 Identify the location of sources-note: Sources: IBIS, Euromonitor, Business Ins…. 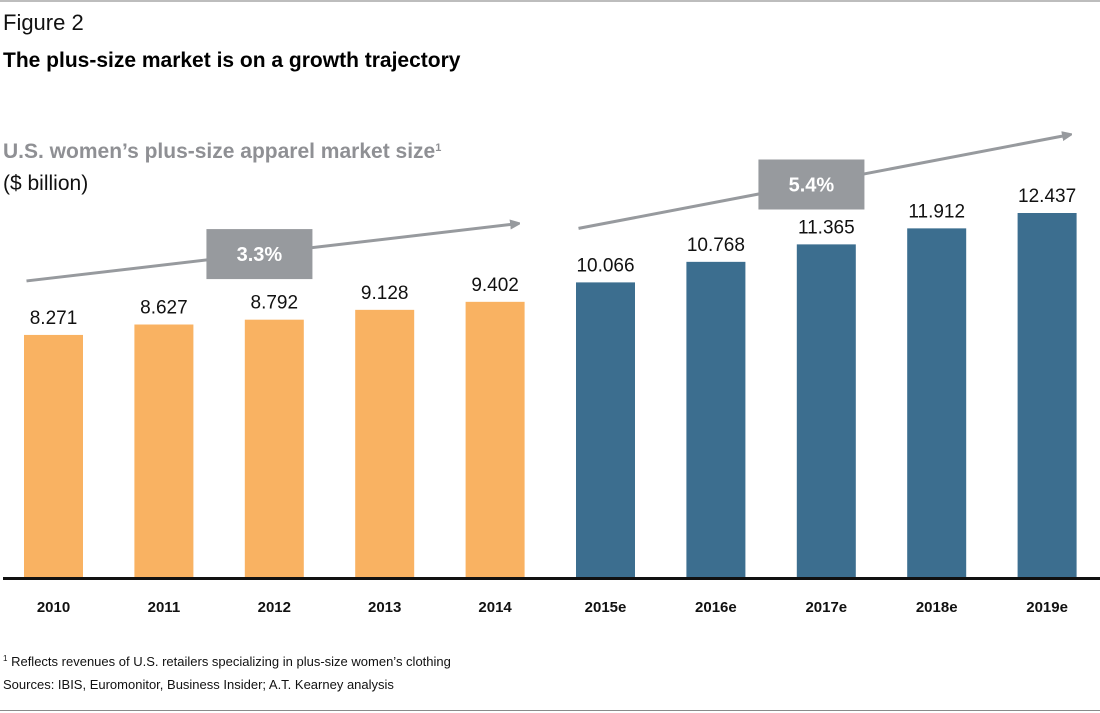
(198, 684).